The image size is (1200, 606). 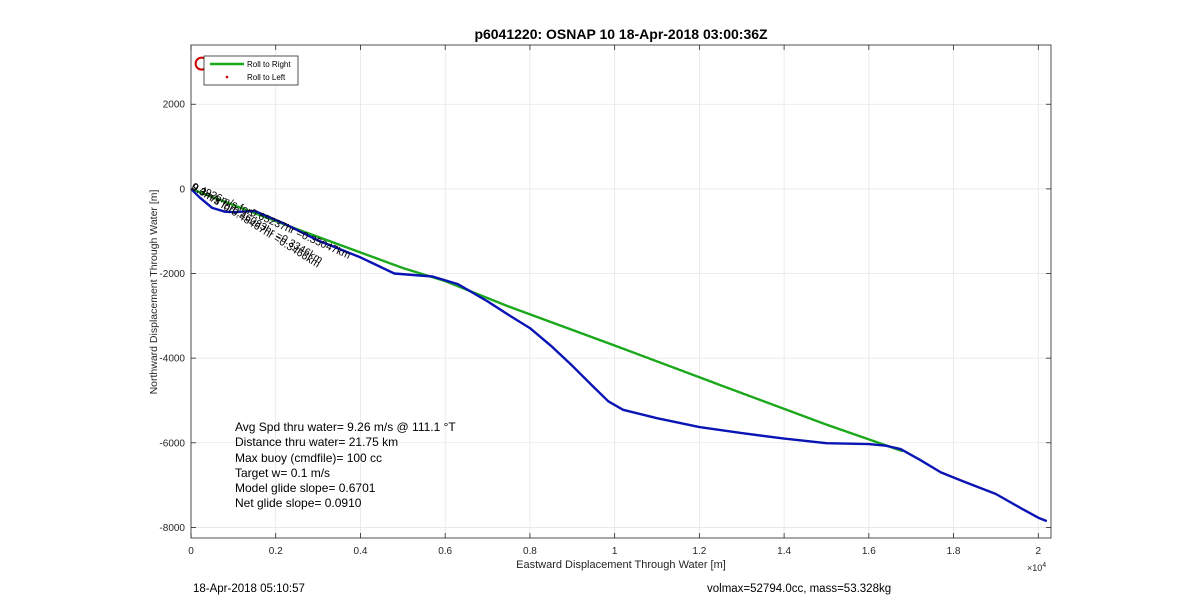 I want to click on x-tick-label: 0, so click(x=191, y=551).